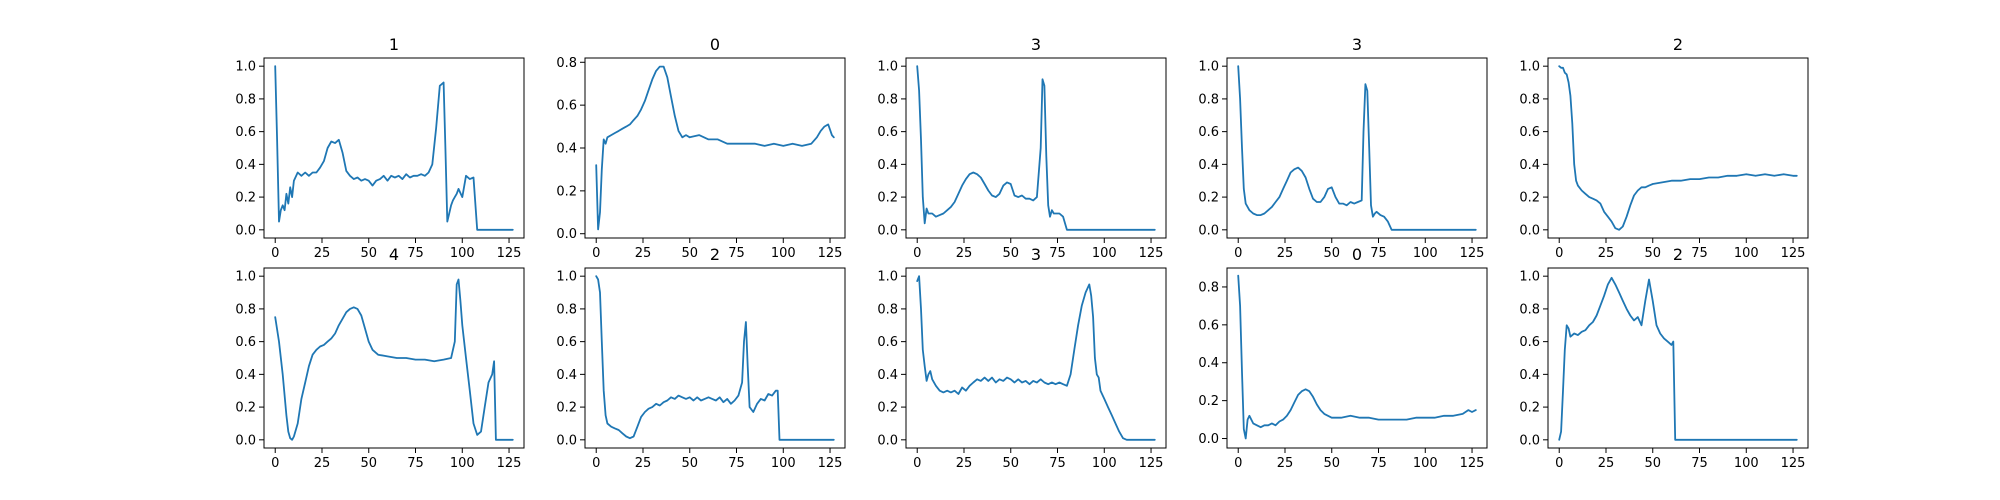  I want to click on subplot-4: 3 0 25 50 75 100 125 0.0 0.2 0.4 0.6 0.8 1.0, so click(1343, 148).